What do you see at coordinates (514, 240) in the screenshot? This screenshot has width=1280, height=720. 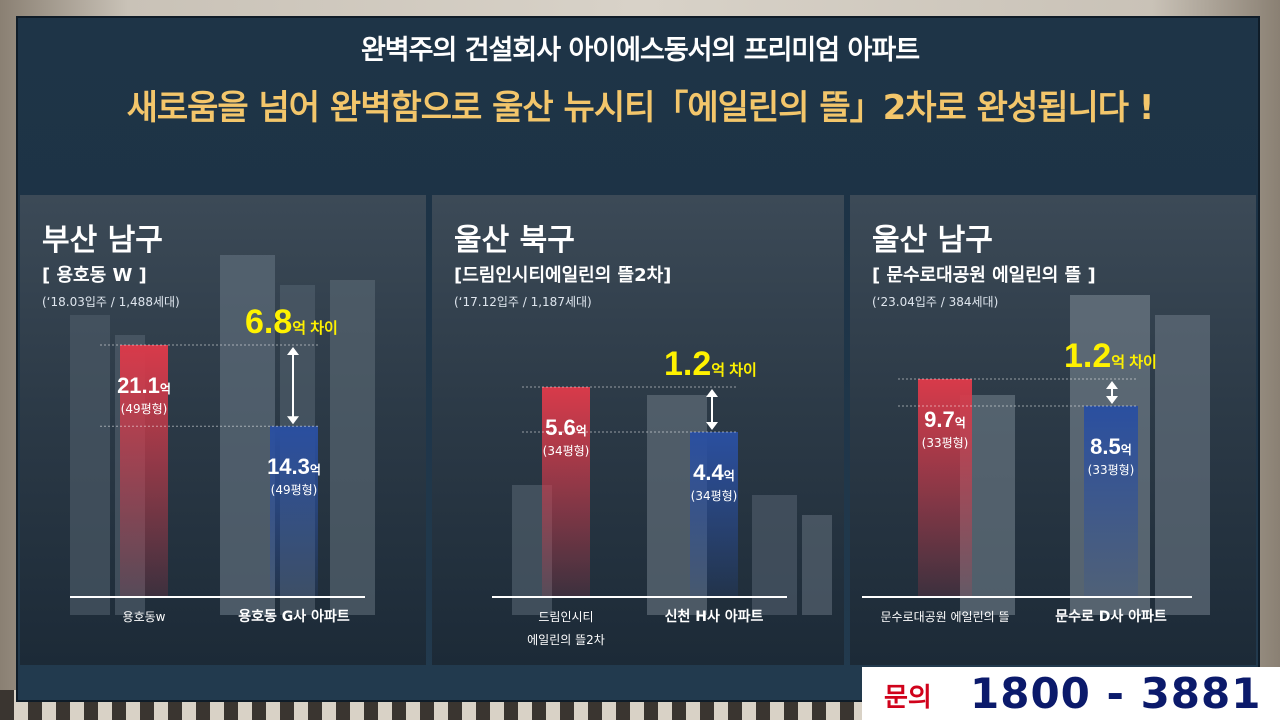 I see `region-title: 울산 북구` at bounding box center [514, 240].